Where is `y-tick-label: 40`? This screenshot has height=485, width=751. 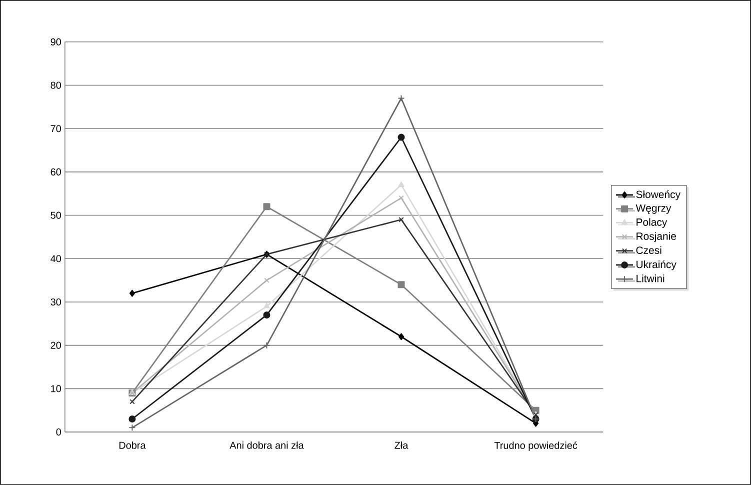 y-tick-label: 40 is located at coordinates (56, 258).